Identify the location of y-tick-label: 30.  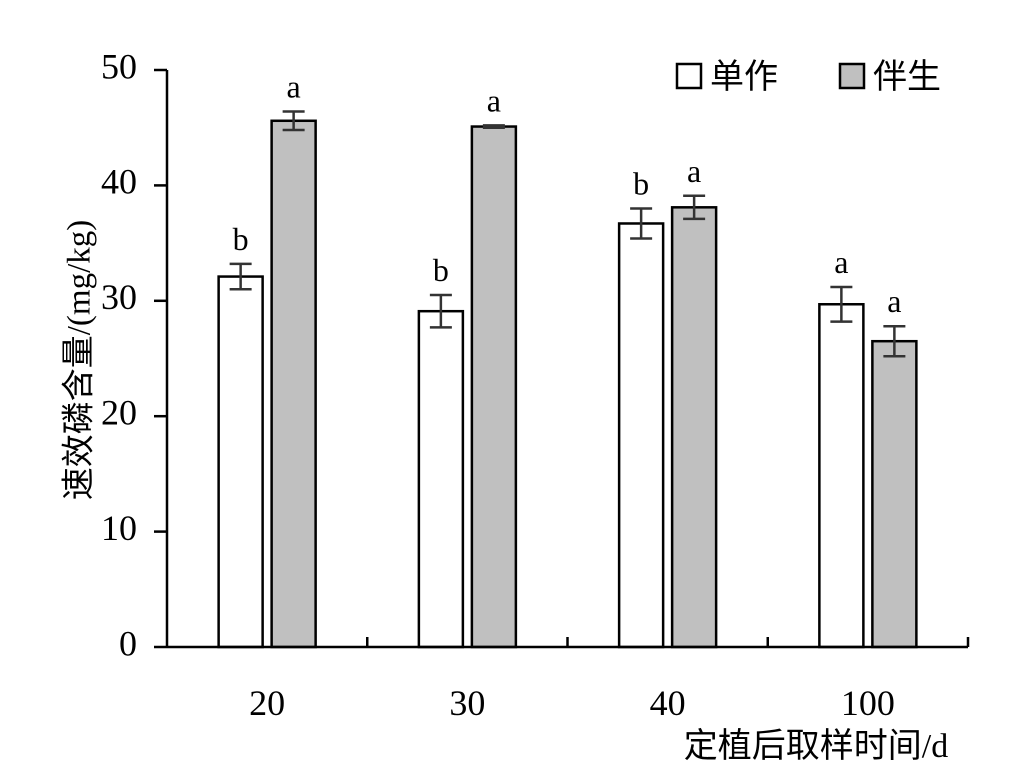
(119, 297).